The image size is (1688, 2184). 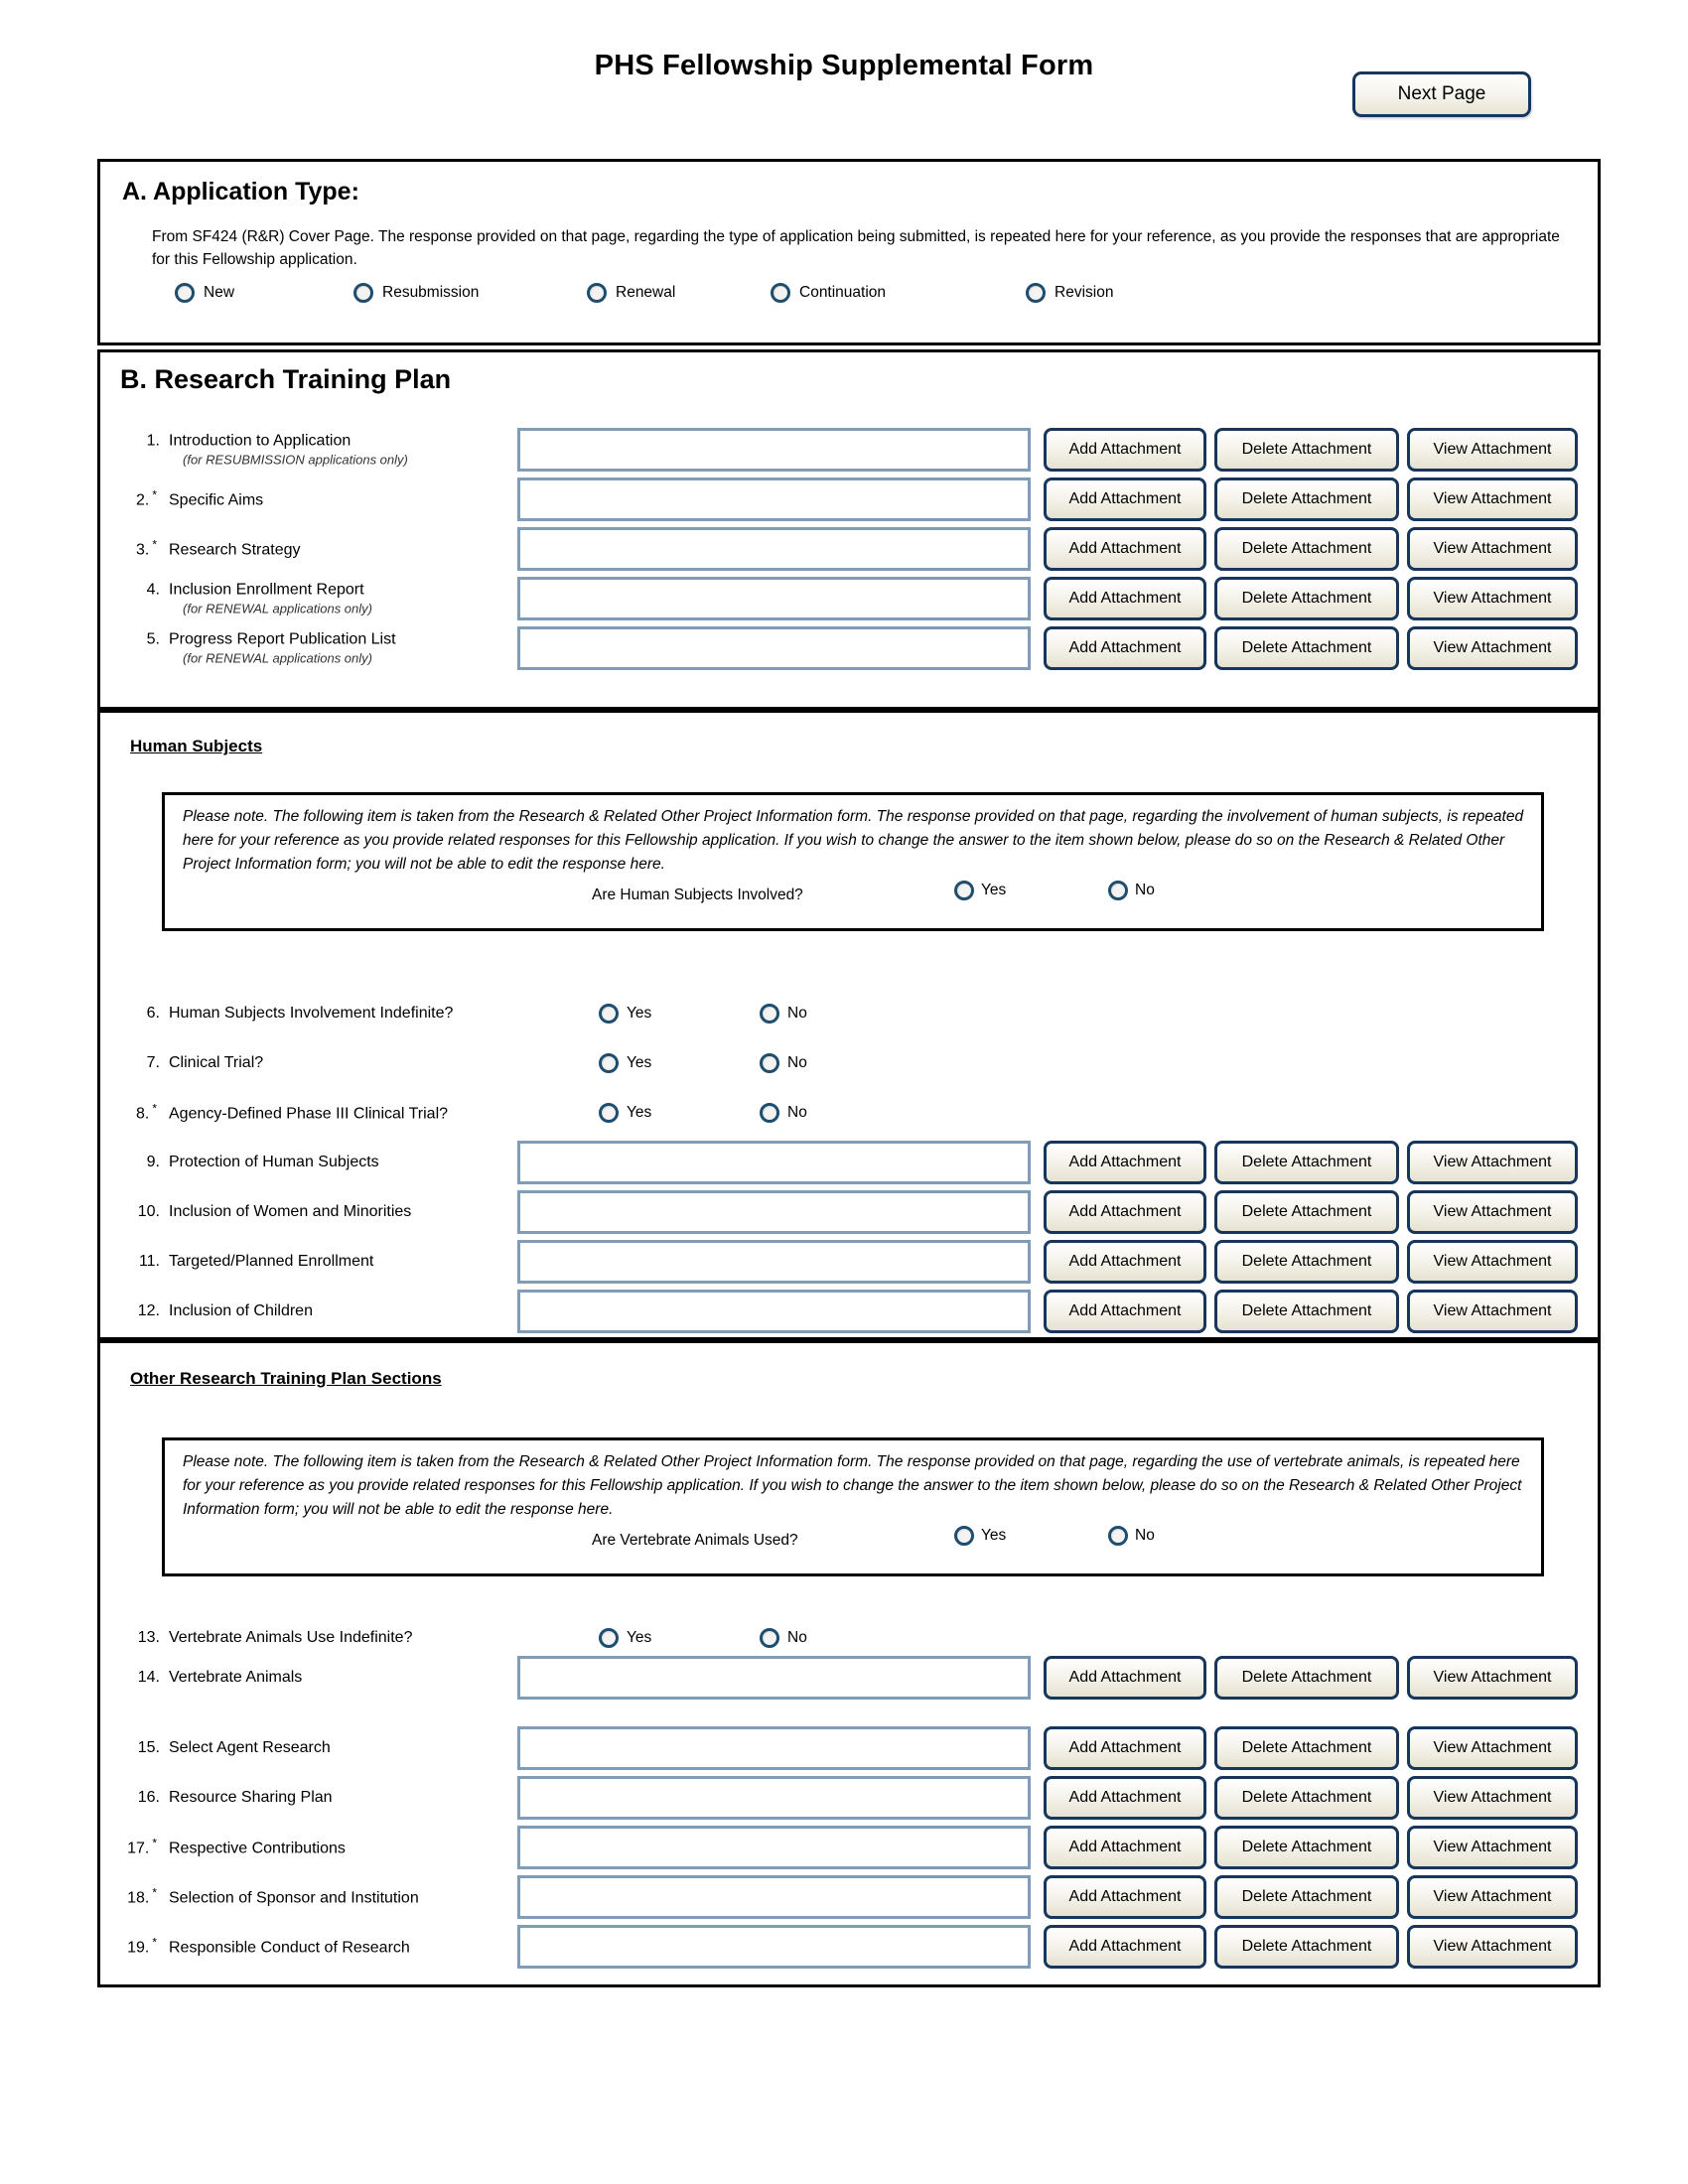 What do you see at coordinates (153, 1062) in the screenshot?
I see `item-number: 7.` at bounding box center [153, 1062].